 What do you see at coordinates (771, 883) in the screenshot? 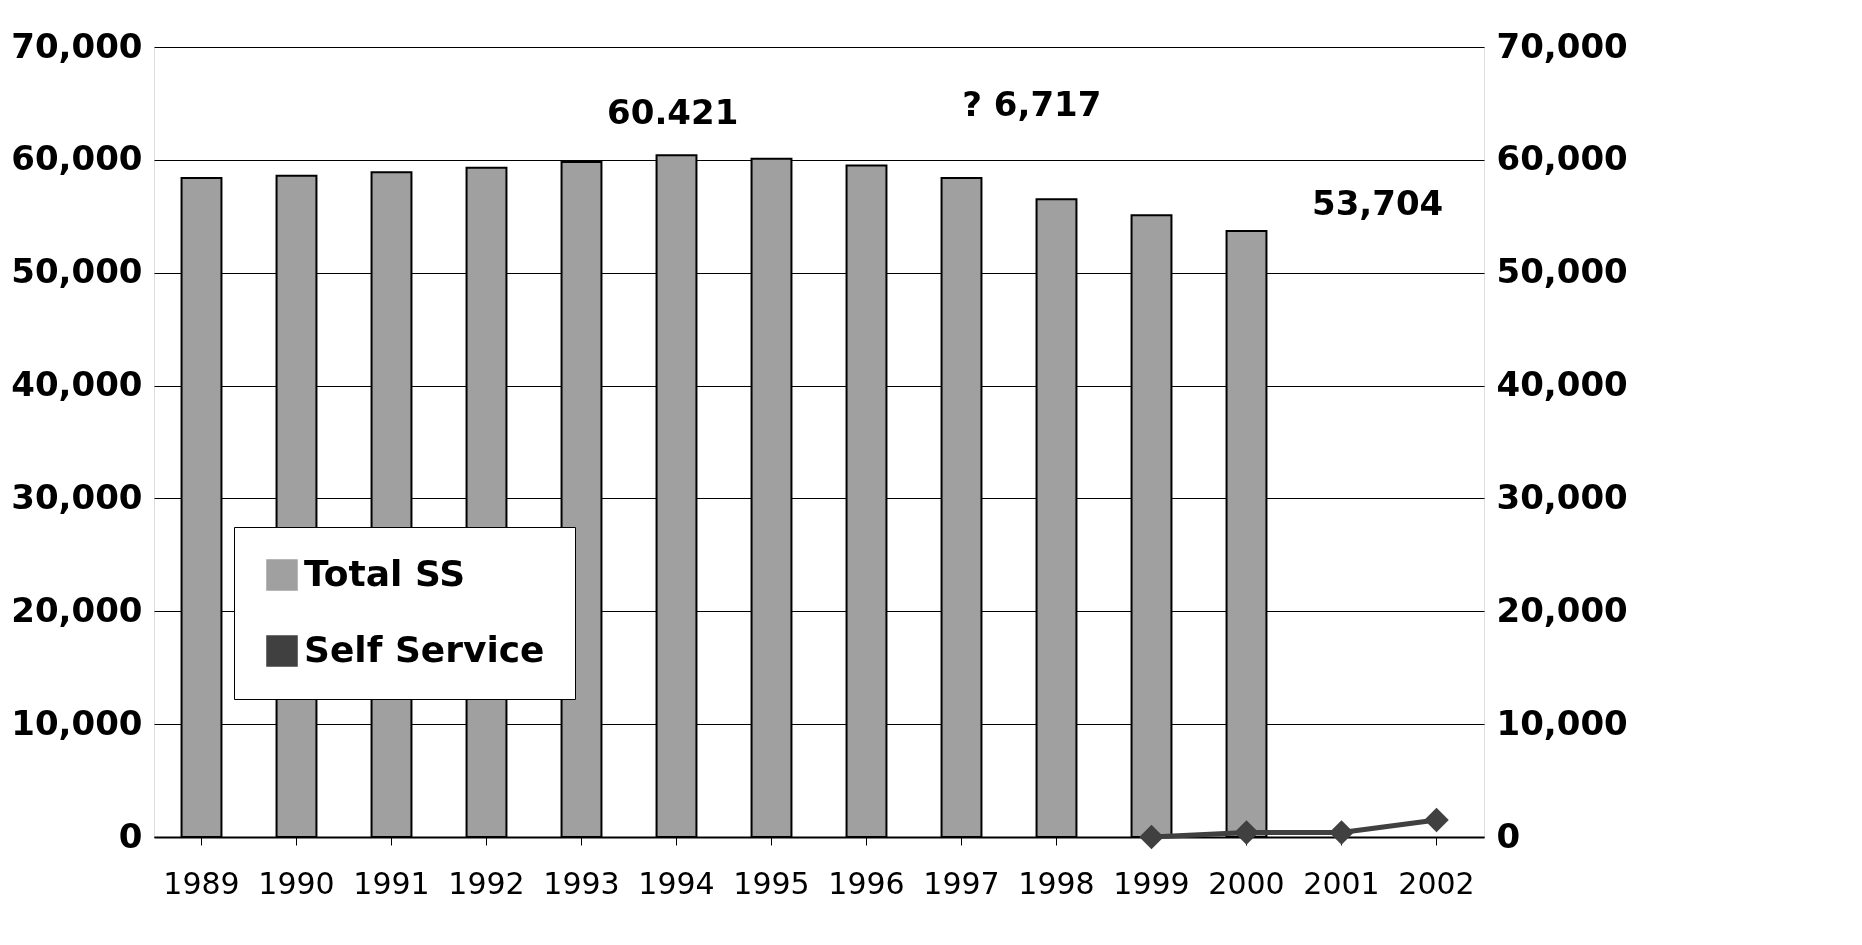
I see `x-tick-label: 1995` at bounding box center [771, 883].